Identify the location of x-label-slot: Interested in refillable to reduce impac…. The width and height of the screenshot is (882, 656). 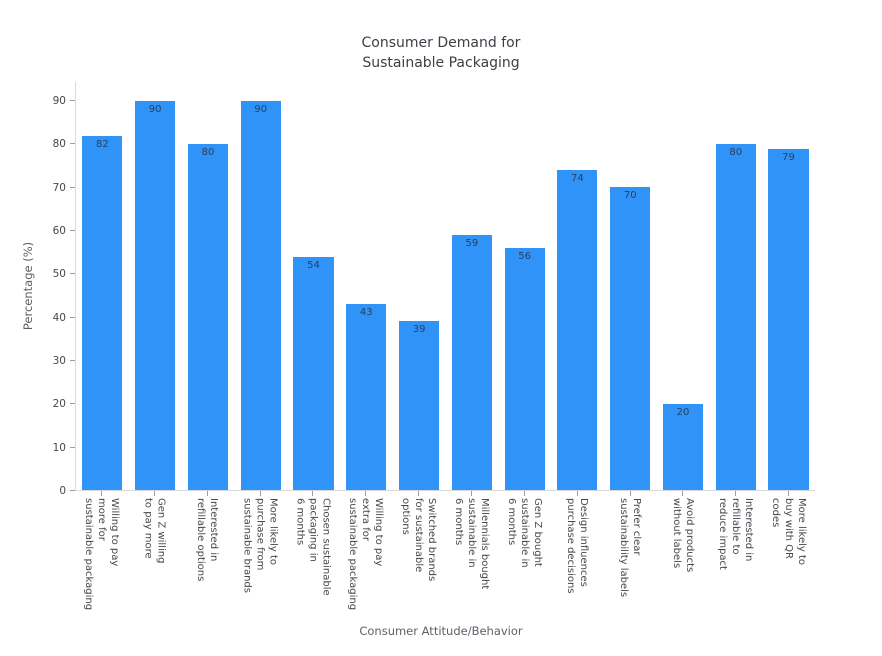
(735, 554).